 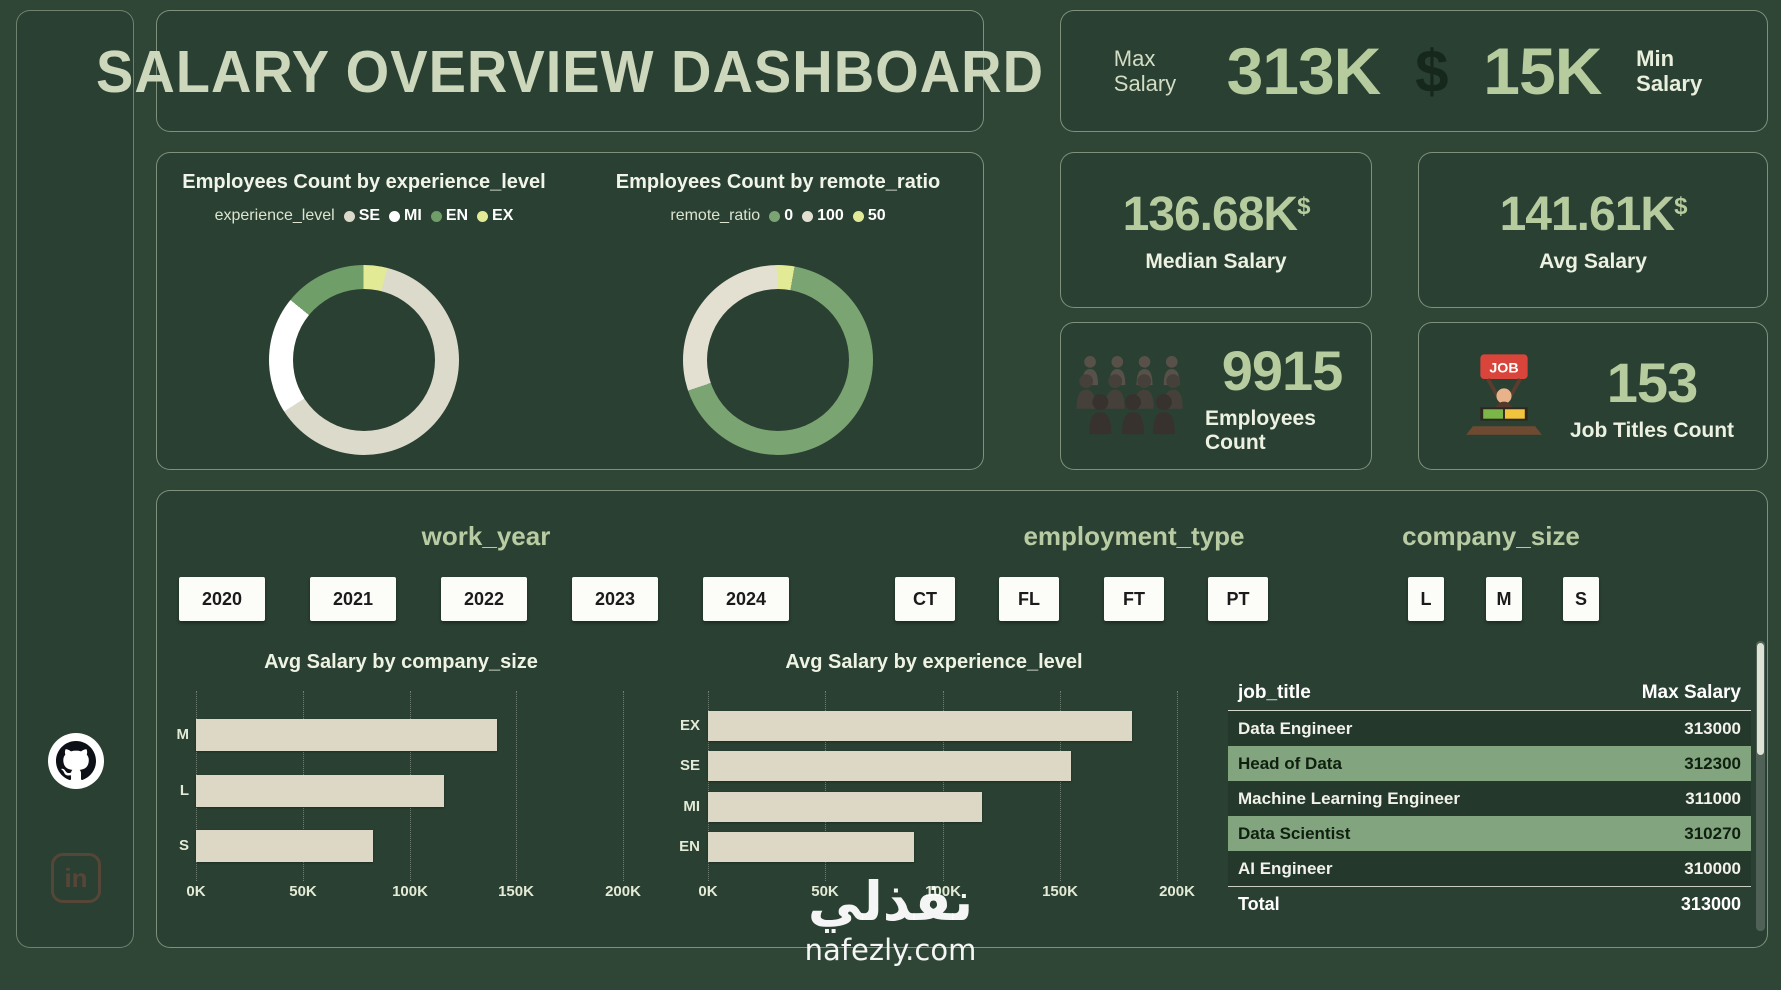 What do you see at coordinates (778, 360) in the screenshot?
I see `donut-chart-remote-ratio` at bounding box center [778, 360].